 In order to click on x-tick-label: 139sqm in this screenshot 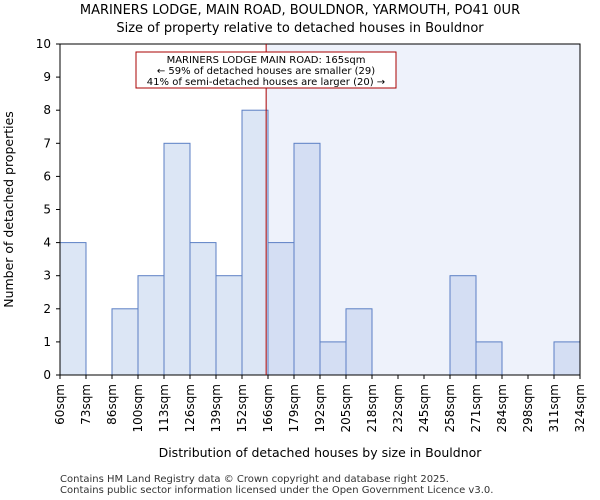, I will do `click(216, 408)`.